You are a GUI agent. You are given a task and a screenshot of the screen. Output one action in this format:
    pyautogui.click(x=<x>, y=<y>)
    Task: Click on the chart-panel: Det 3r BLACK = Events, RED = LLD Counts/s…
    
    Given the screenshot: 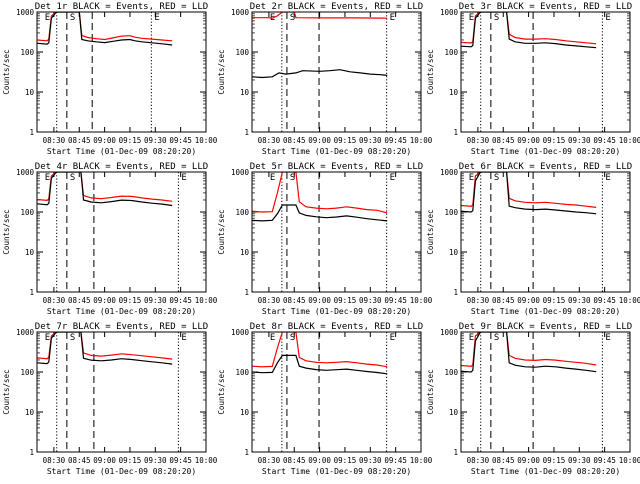 What is the action you would take?
    pyautogui.click(x=533, y=79)
    